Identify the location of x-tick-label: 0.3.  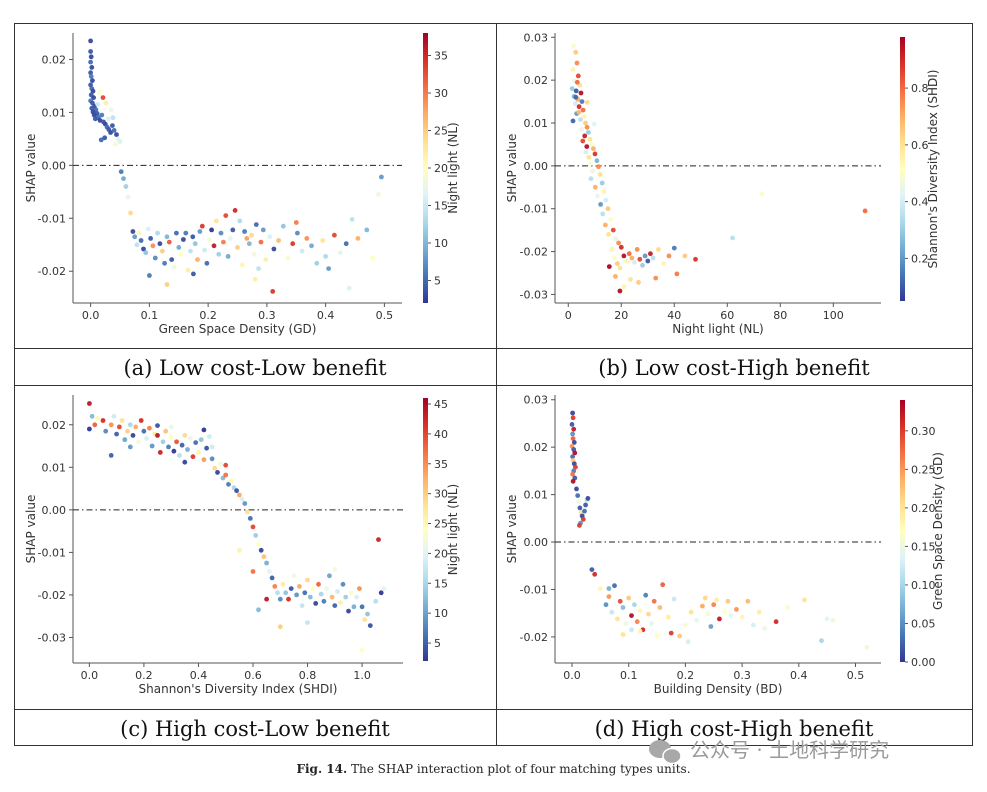
(267, 315).